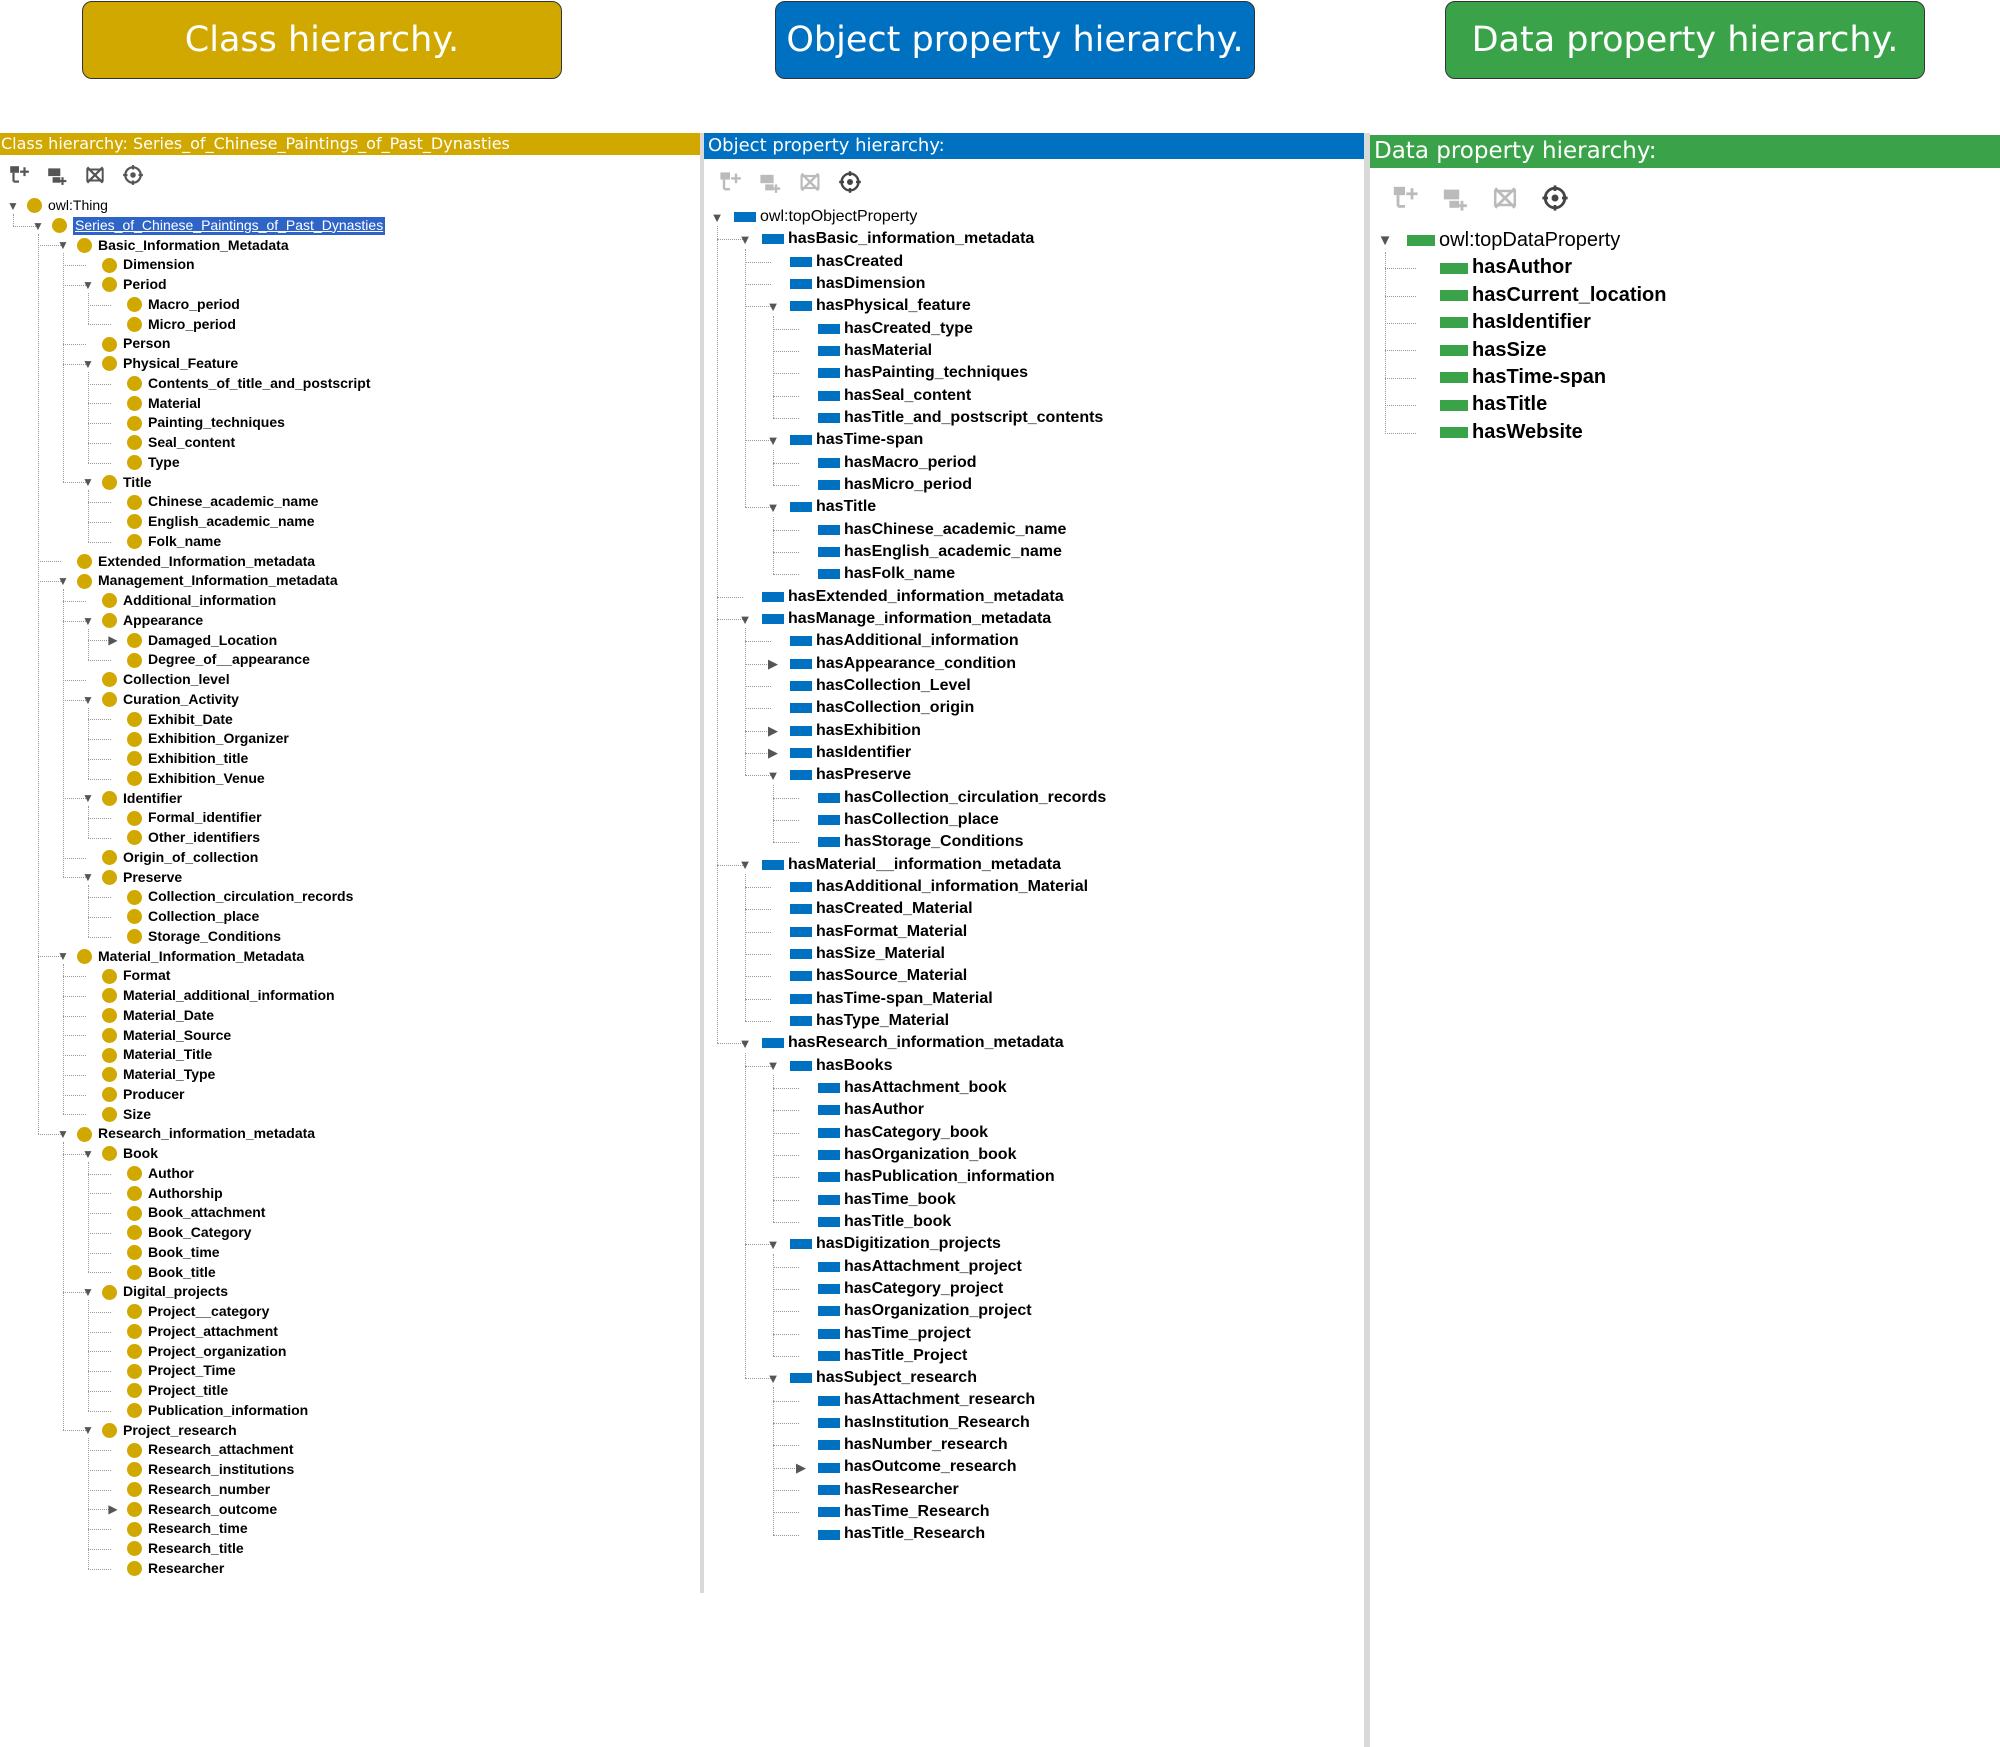 The height and width of the screenshot is (1747, 2000). What do you see at coordinates (350, 562) in the screenshot?
I see `class-tree-row: Extended_Information_metadata` at bounding box center [350, 562].